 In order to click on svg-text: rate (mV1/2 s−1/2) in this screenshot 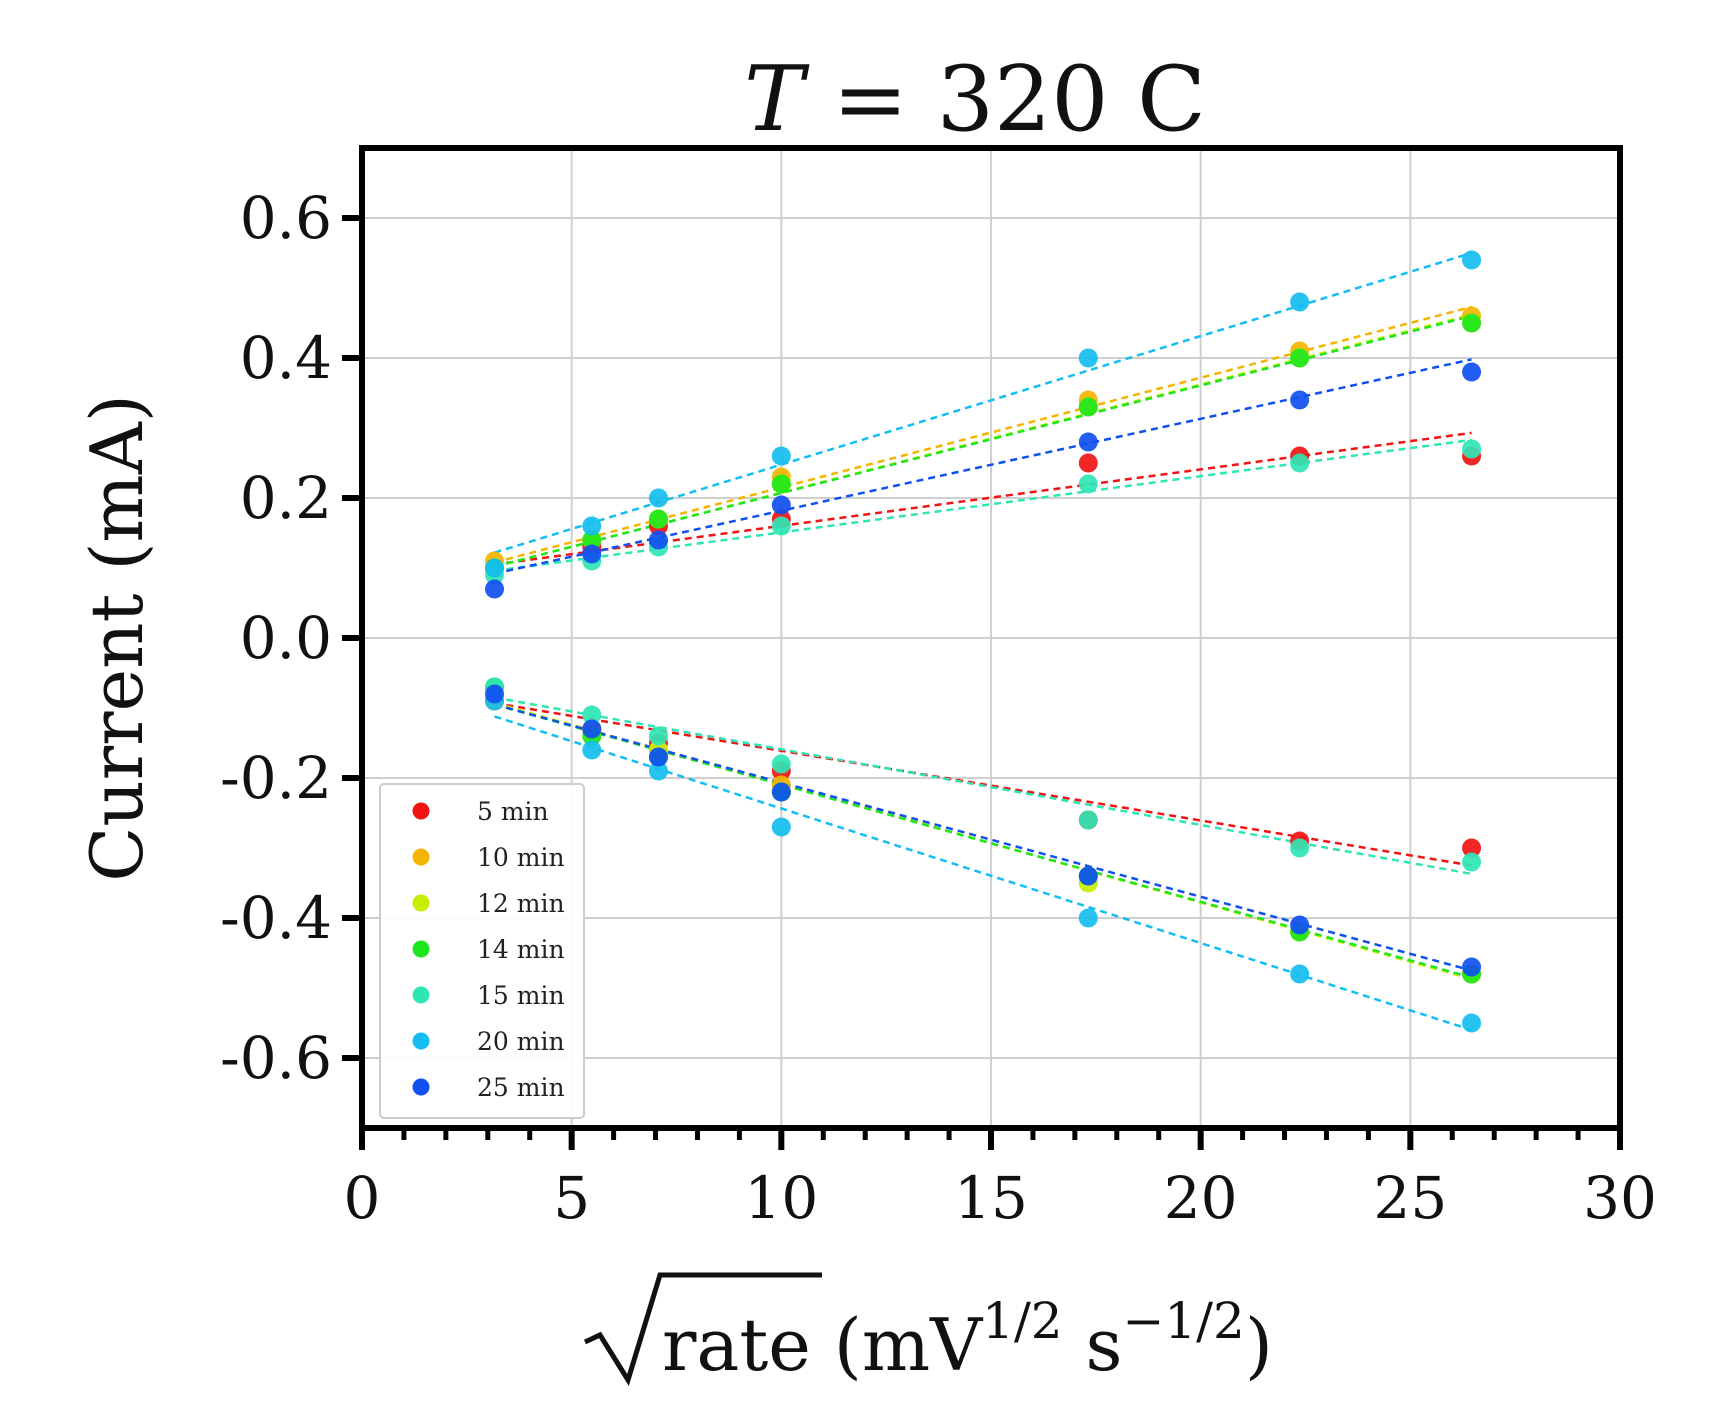, I will do `click(967, 1339)`.